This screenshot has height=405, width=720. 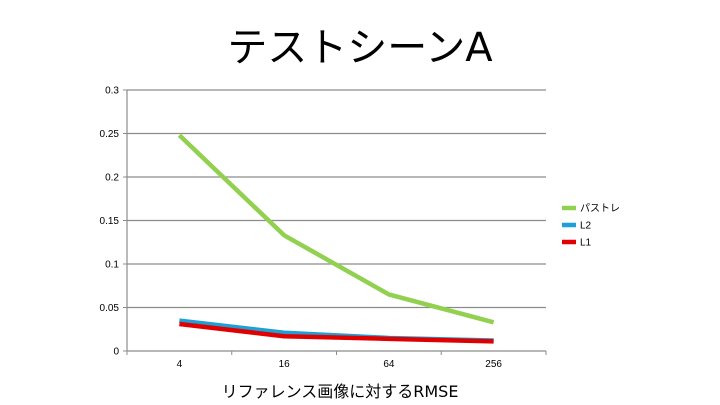 I want to click on y-tick-label-3: 0.15, so click(x=110, y=221).